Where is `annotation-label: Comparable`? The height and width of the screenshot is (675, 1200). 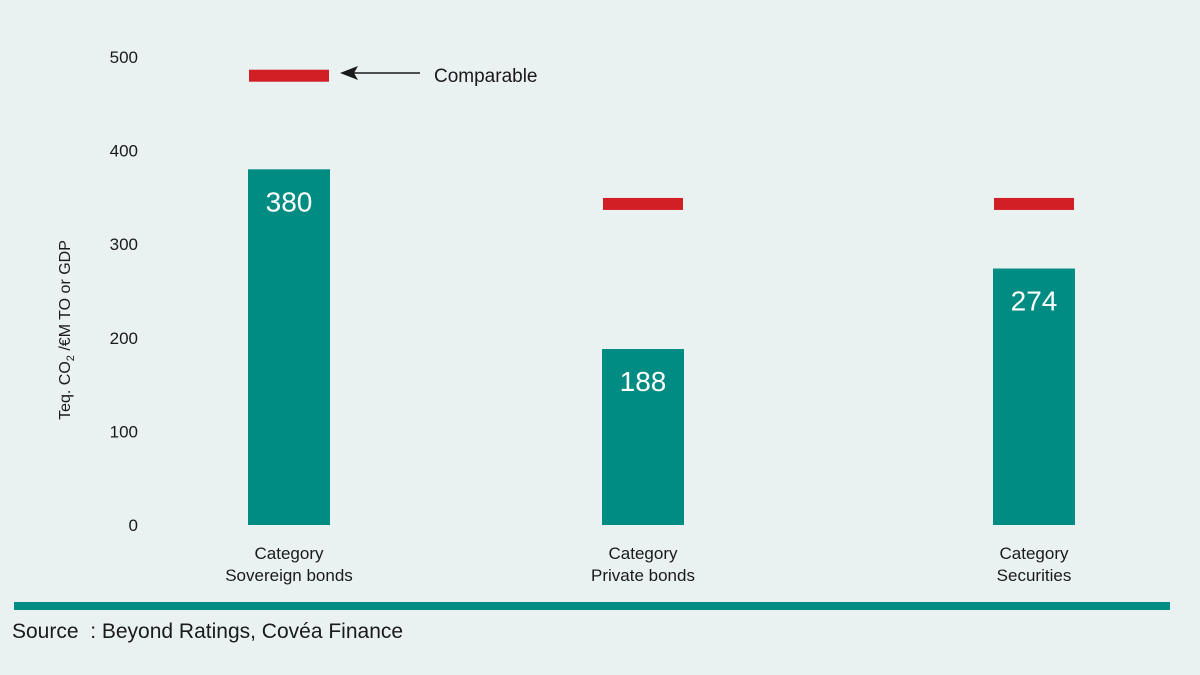
annotation-label: Comparable is located at coordinates (486, 76).